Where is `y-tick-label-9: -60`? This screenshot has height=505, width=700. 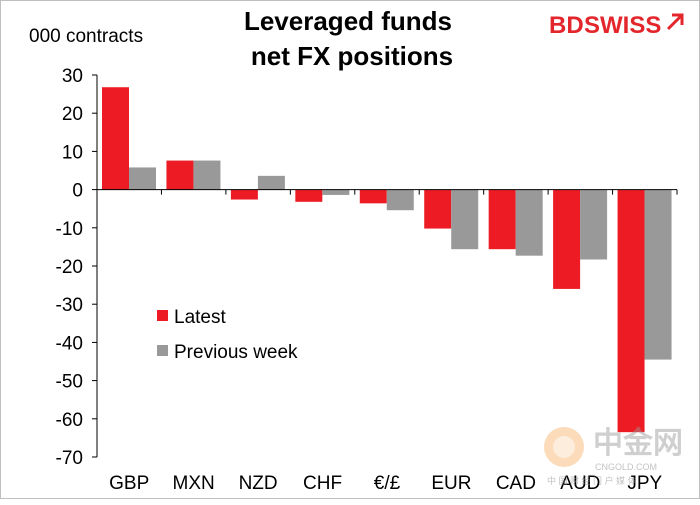 y-tick-label-9: -60 is located at coordinates (69, 420).